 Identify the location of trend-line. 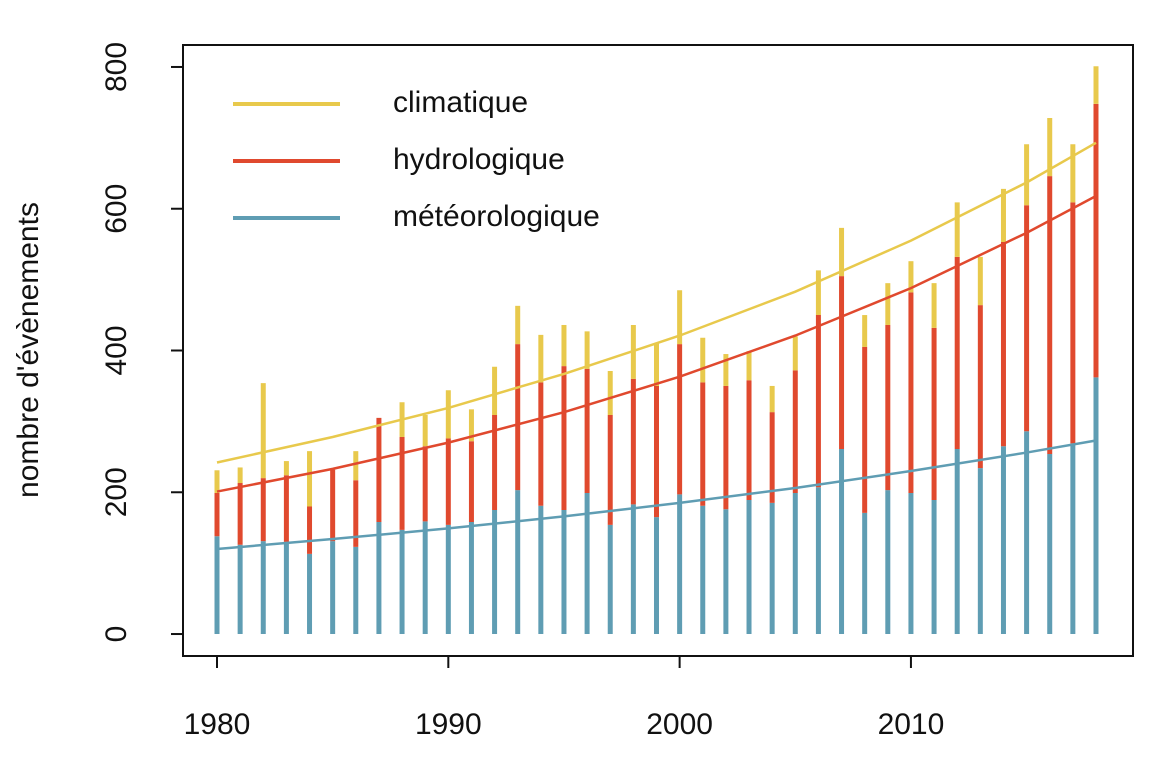
(656, 495).